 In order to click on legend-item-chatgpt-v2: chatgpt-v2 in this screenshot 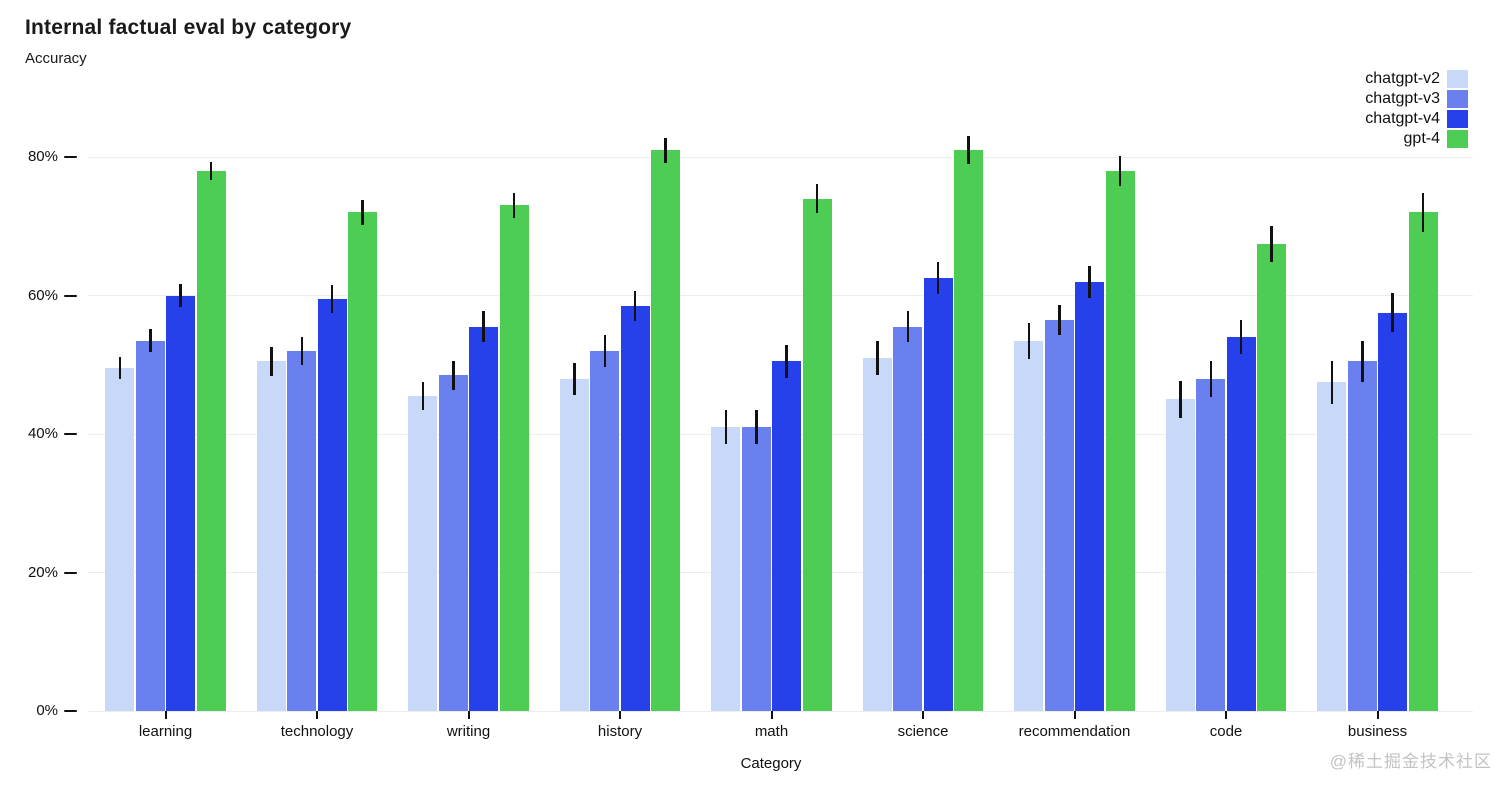, I will do `click(1416, 78)`.